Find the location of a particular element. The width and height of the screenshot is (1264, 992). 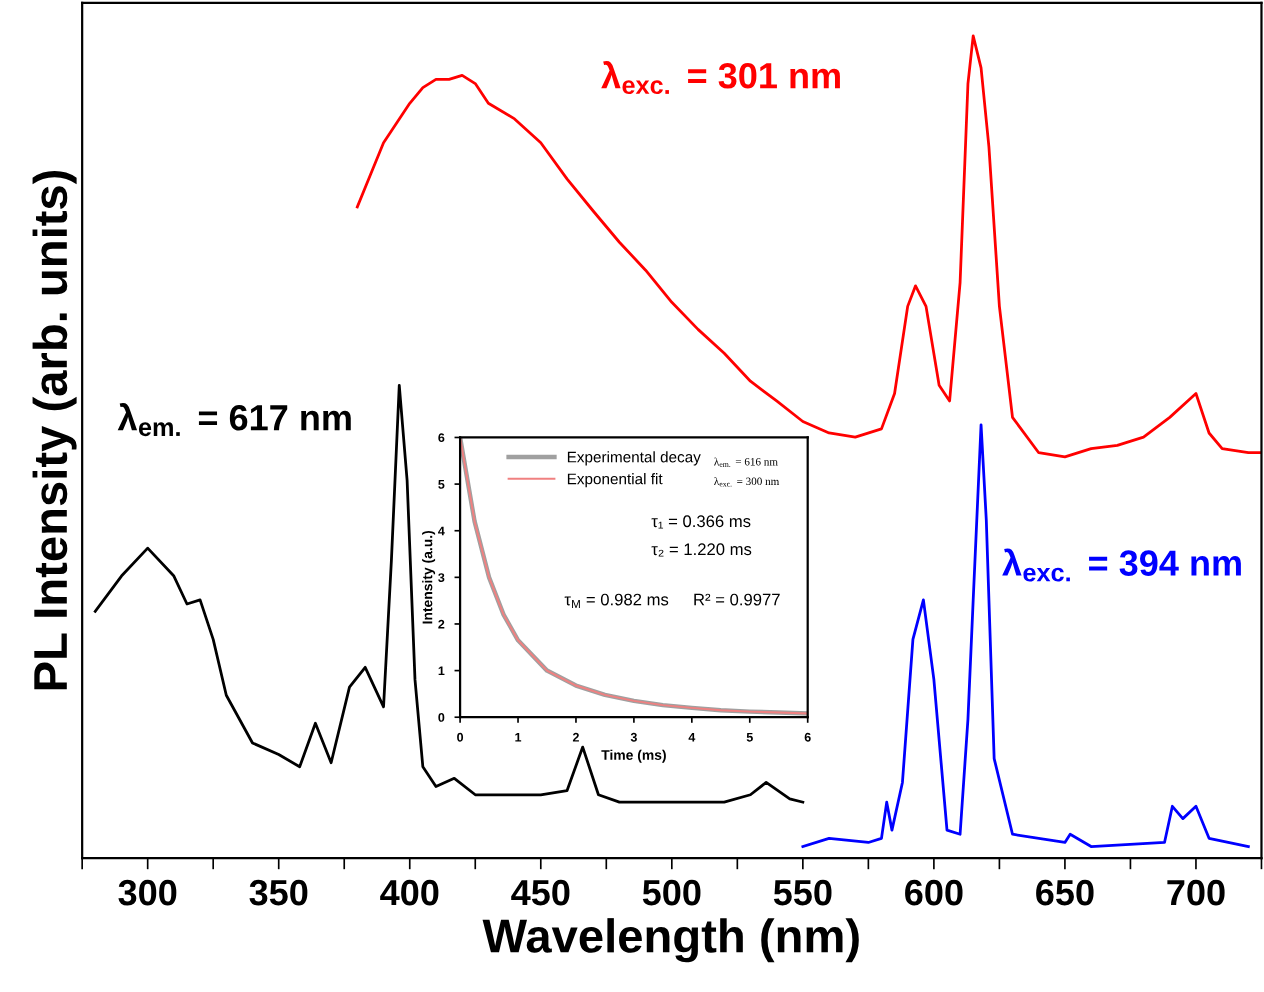

x-axis-title: Wavelength (nm) is located at coordinates (670, 940).